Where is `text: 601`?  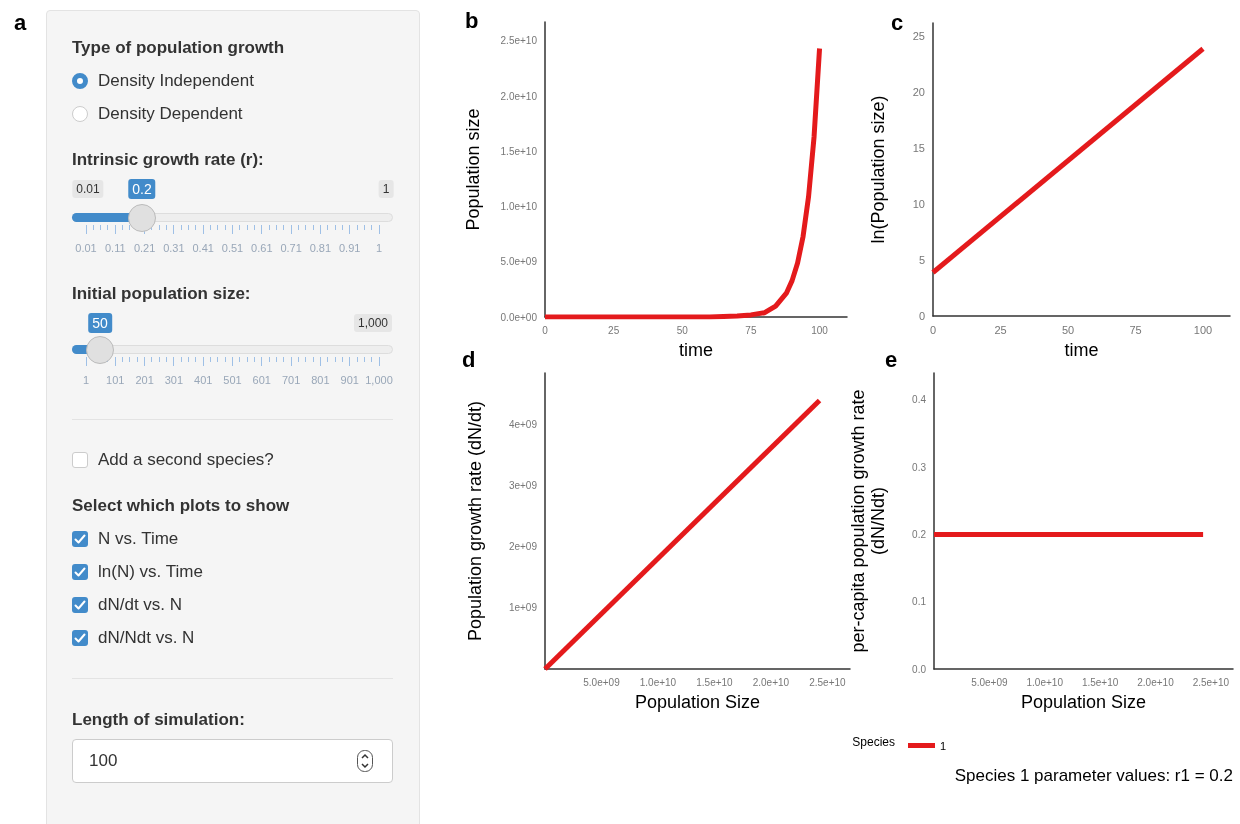 text: 601 is located at coordinates (261, 380).